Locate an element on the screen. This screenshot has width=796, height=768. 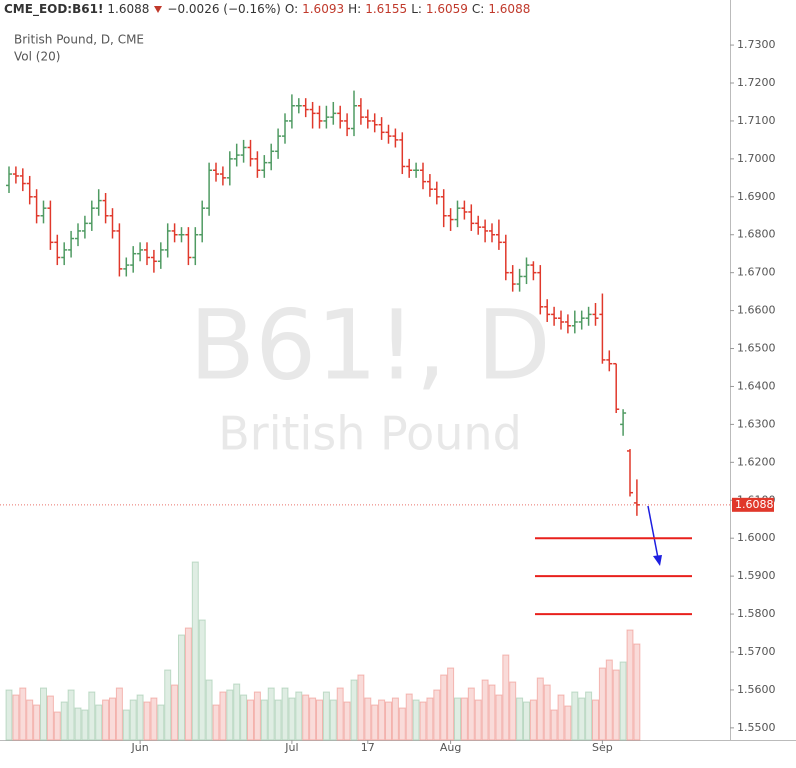
y-tick-label: 1.6400 is located at coordinates (756, 385).